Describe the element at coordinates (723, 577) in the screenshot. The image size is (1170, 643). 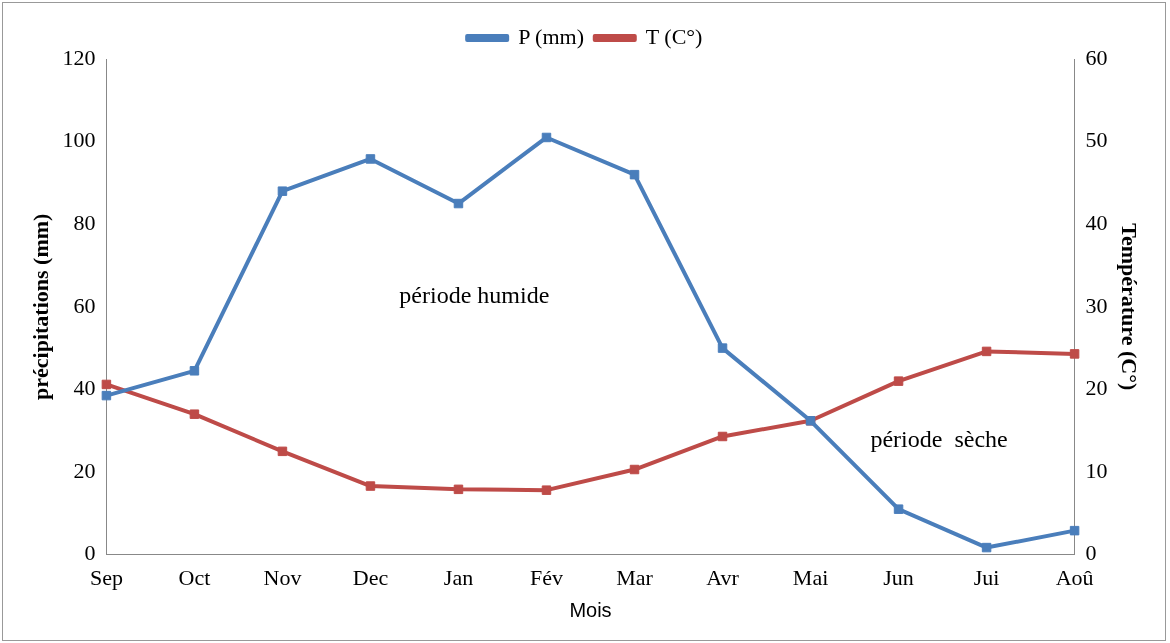
I see `x-tick-label: Avr` at that location.